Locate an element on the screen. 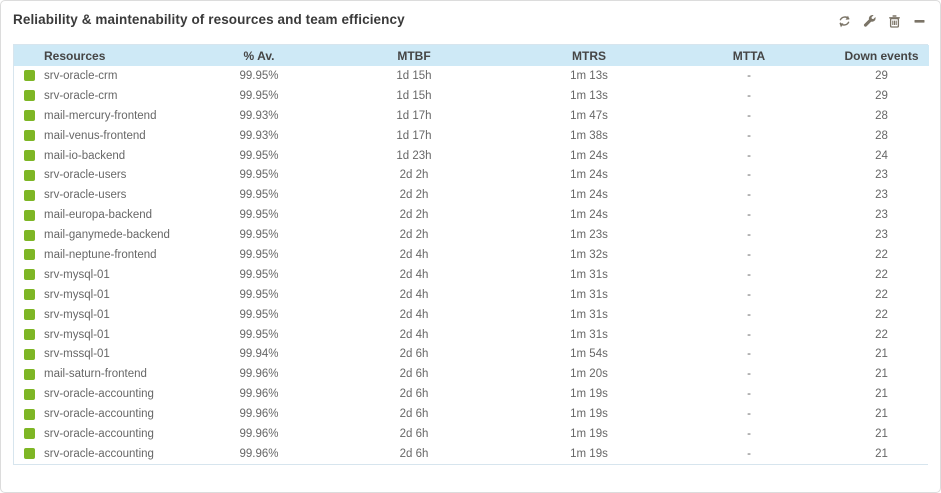 The image size is (941, 493). column-header-status is located at coordinates (29, 55).